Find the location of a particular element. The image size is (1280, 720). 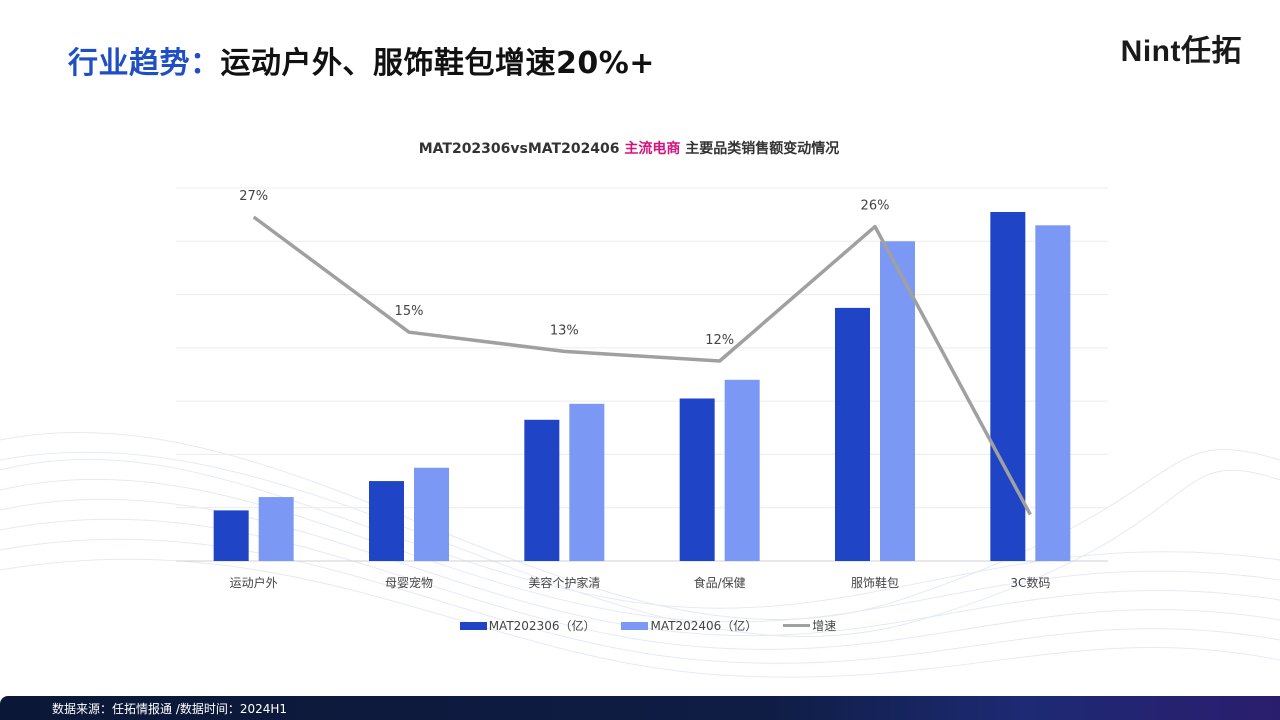

growth-label: 13% is located at coordinates (564, 330).